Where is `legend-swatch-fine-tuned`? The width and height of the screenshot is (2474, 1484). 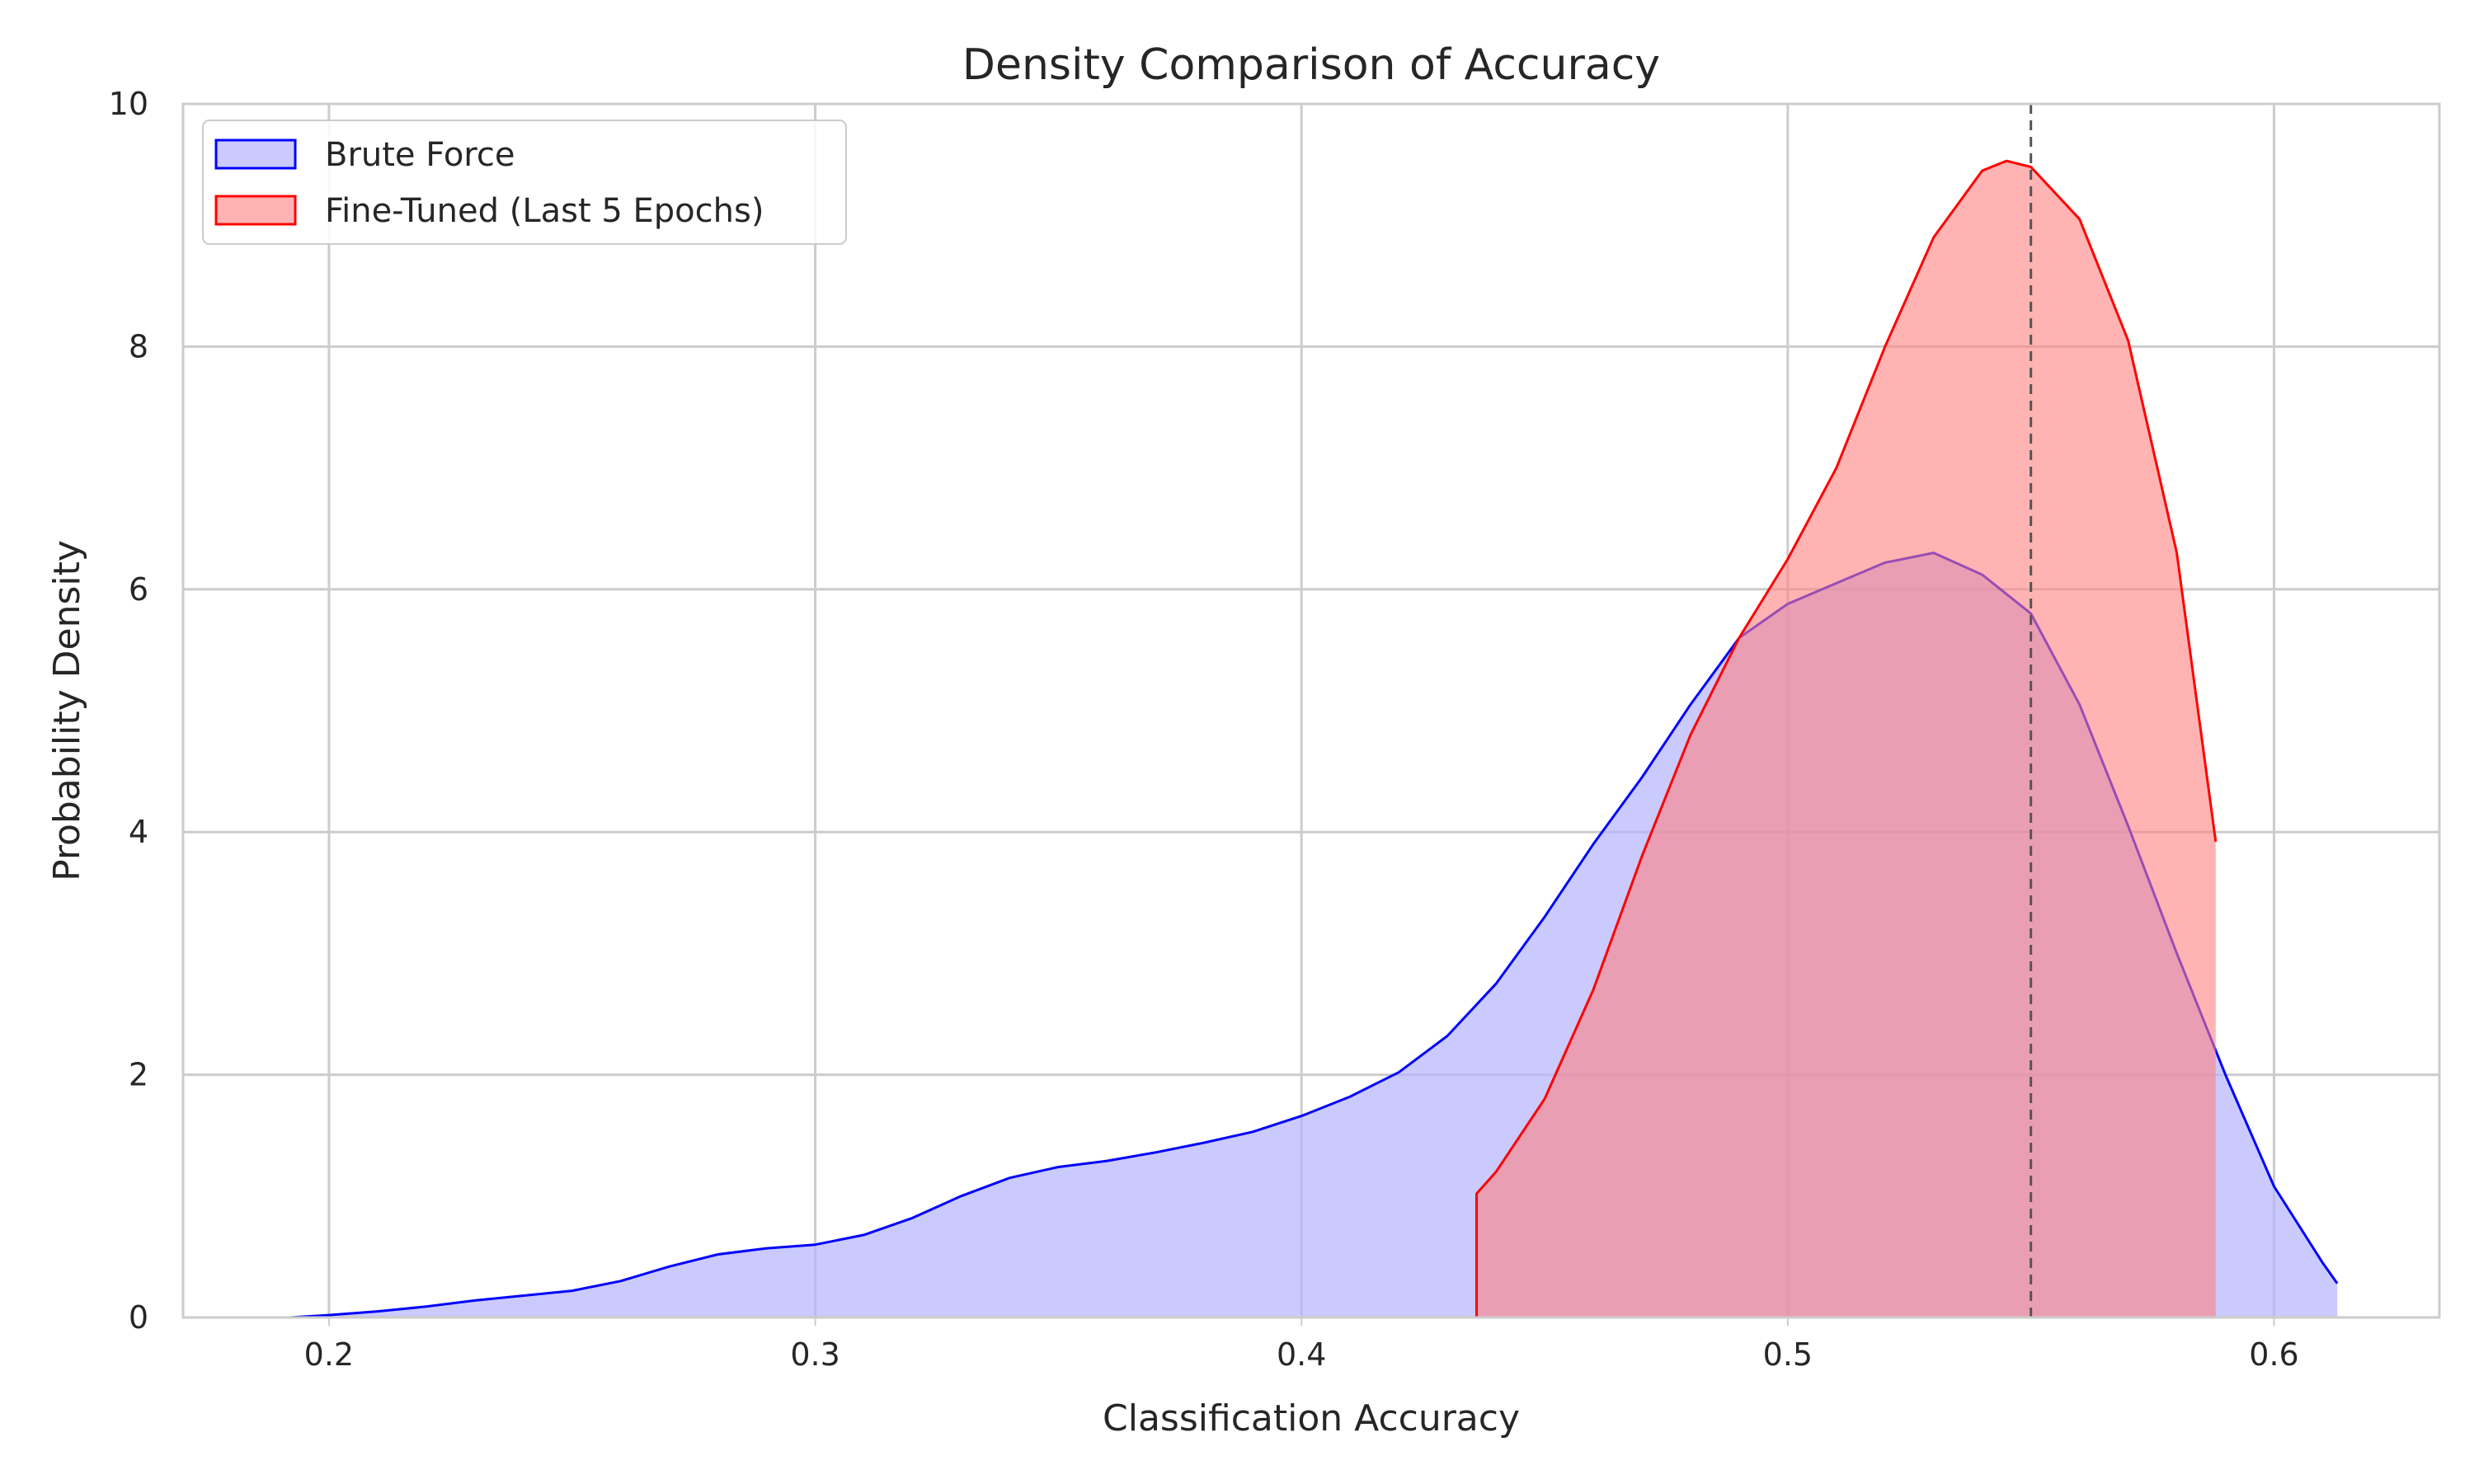
legend-swatch-fine-tuned is located at coordinates (255, 210).